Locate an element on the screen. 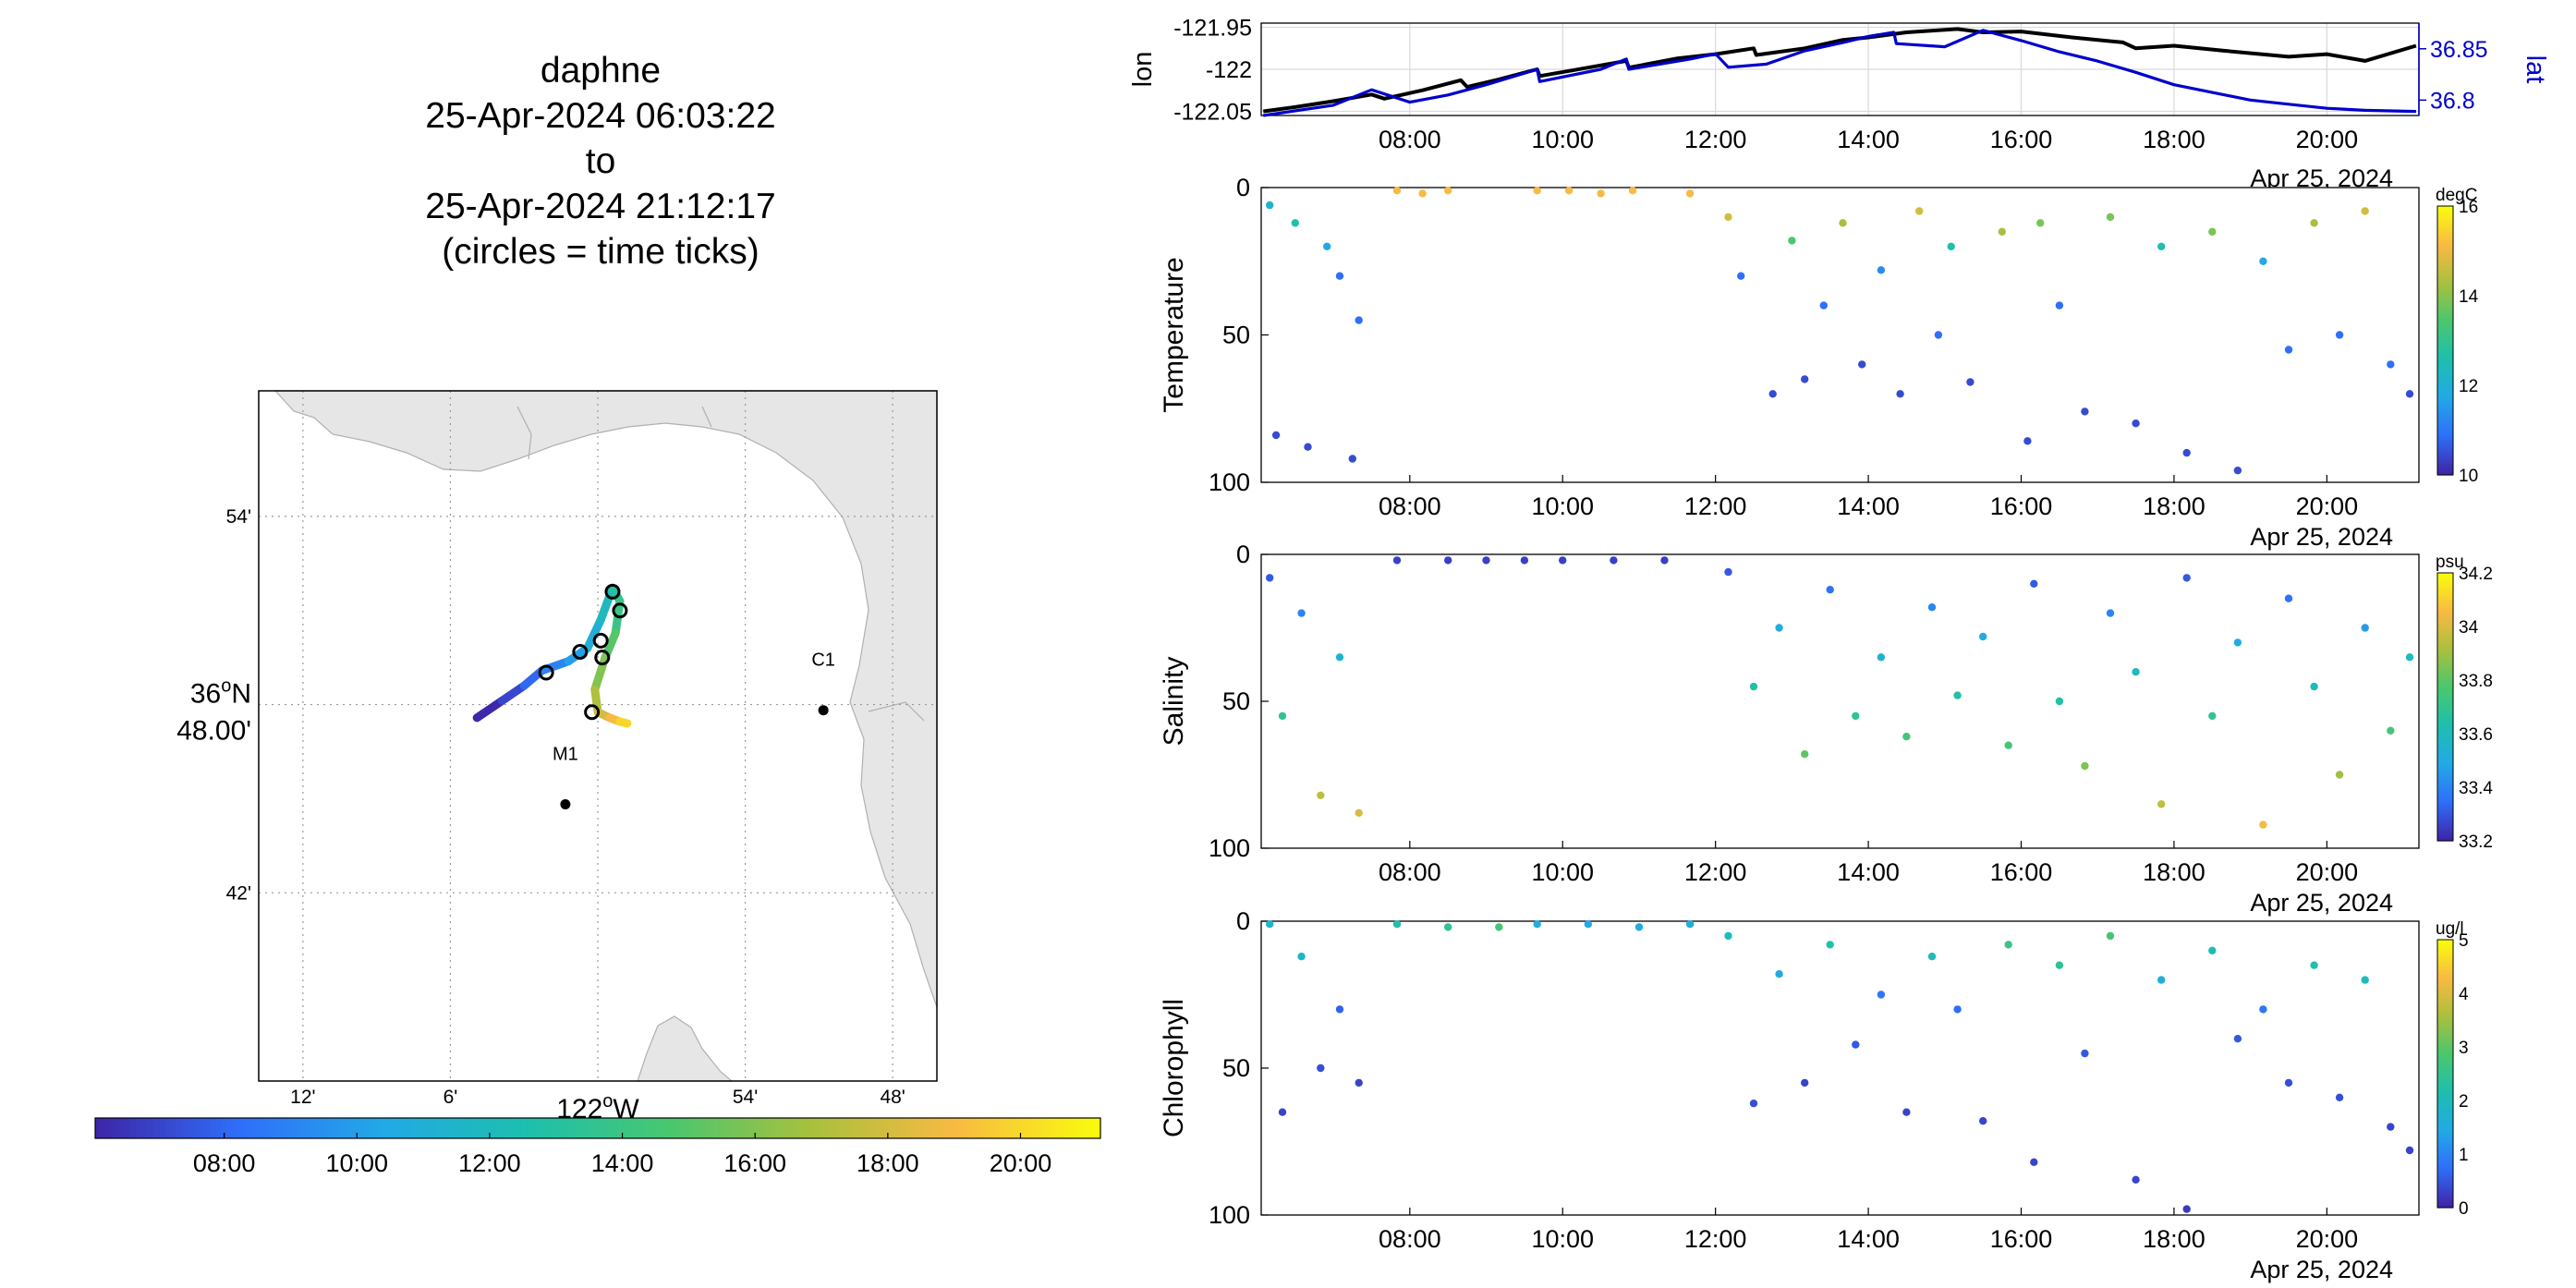 The image size is (2576, 1288). station-label: M1 is located at coordinates (565, 755).